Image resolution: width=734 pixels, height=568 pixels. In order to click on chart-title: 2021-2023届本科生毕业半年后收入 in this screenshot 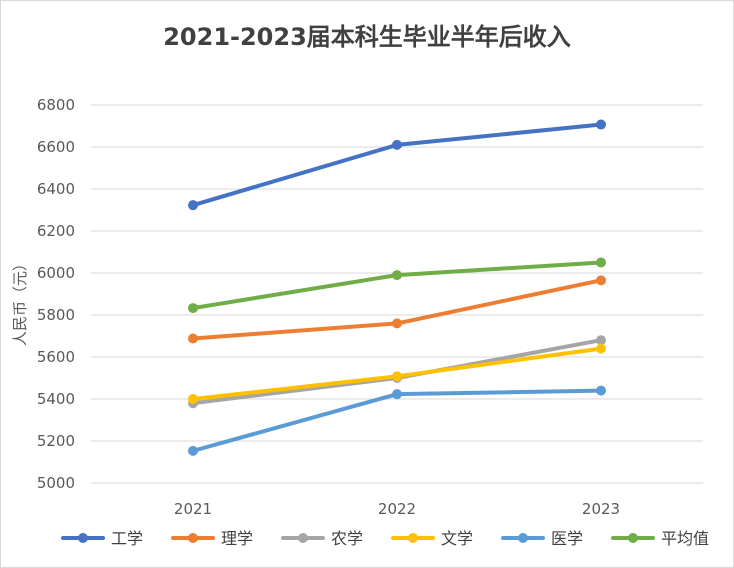, I will do `click(367, 37)`.